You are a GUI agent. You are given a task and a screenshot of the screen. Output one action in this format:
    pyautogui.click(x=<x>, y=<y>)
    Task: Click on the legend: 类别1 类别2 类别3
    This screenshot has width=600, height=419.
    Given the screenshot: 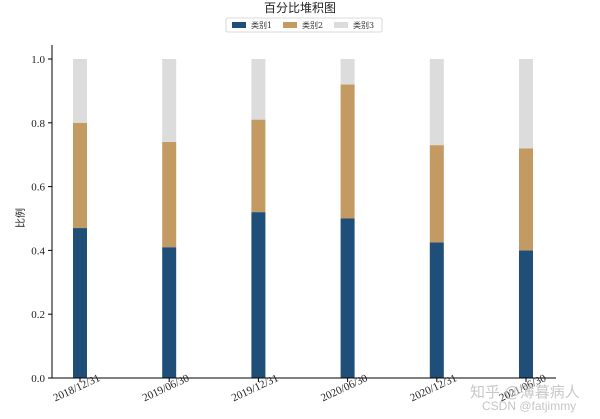 What is the action you would take?
    pyautogui.click(x=304, y=25)
    